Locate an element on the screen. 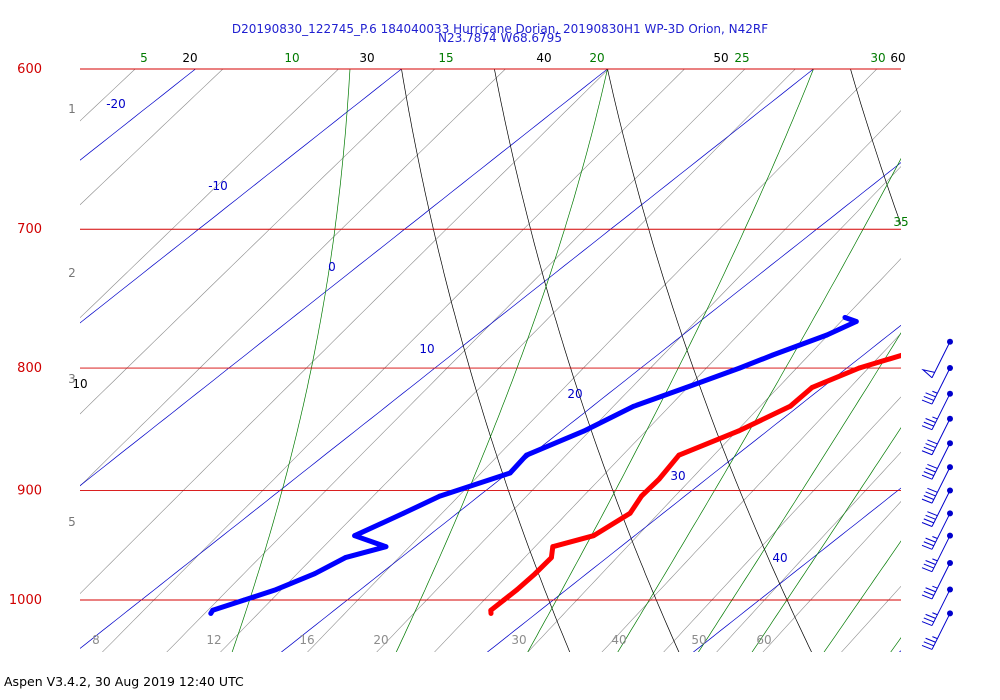  moist-adiabat-label: 10 is located at coordinates (291, 58).